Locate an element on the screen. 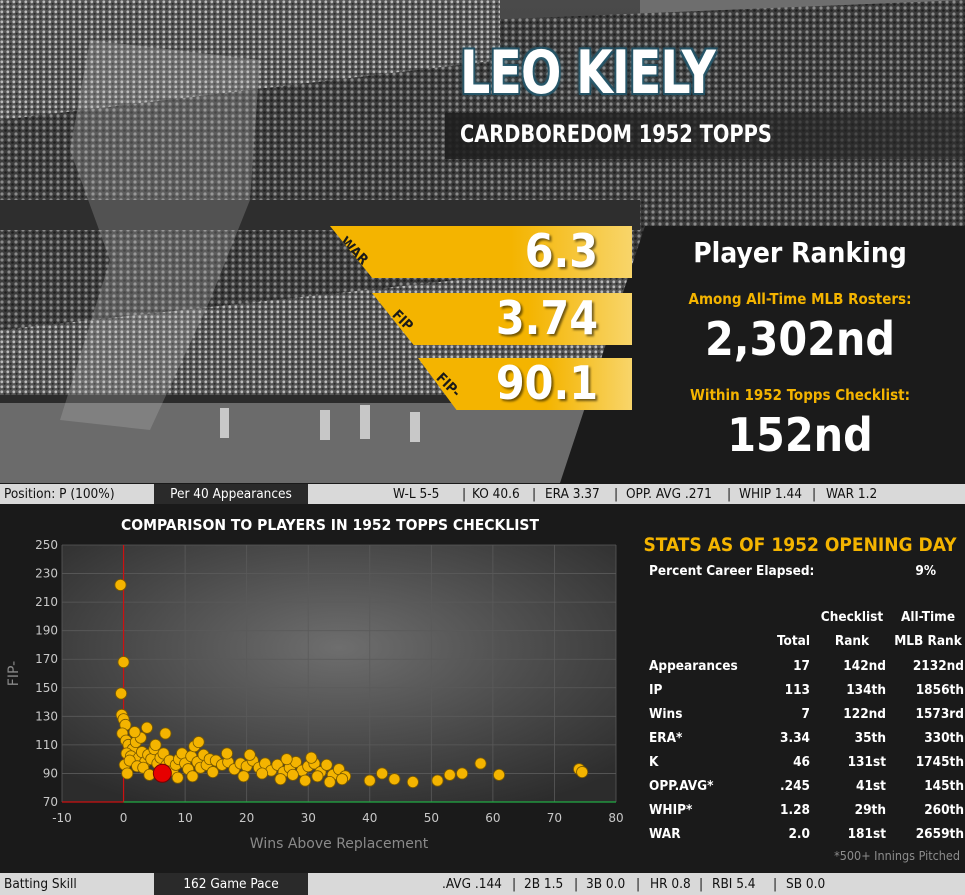  bat-stat-hr: HR 0.8 is located at coordinates (670, 884).